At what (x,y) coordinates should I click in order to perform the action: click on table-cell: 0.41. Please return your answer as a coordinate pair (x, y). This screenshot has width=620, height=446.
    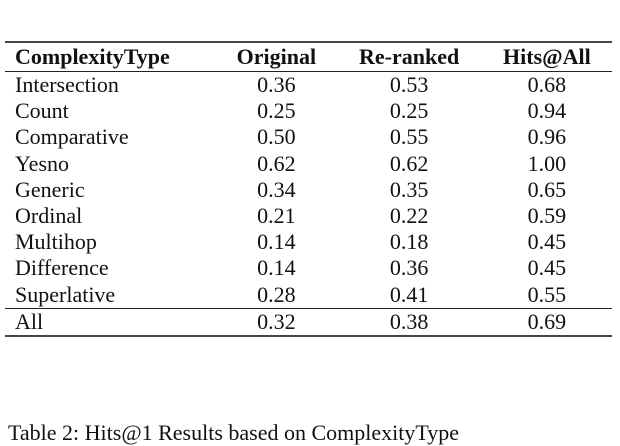
    Looking at the image, I should click on (409, 294).